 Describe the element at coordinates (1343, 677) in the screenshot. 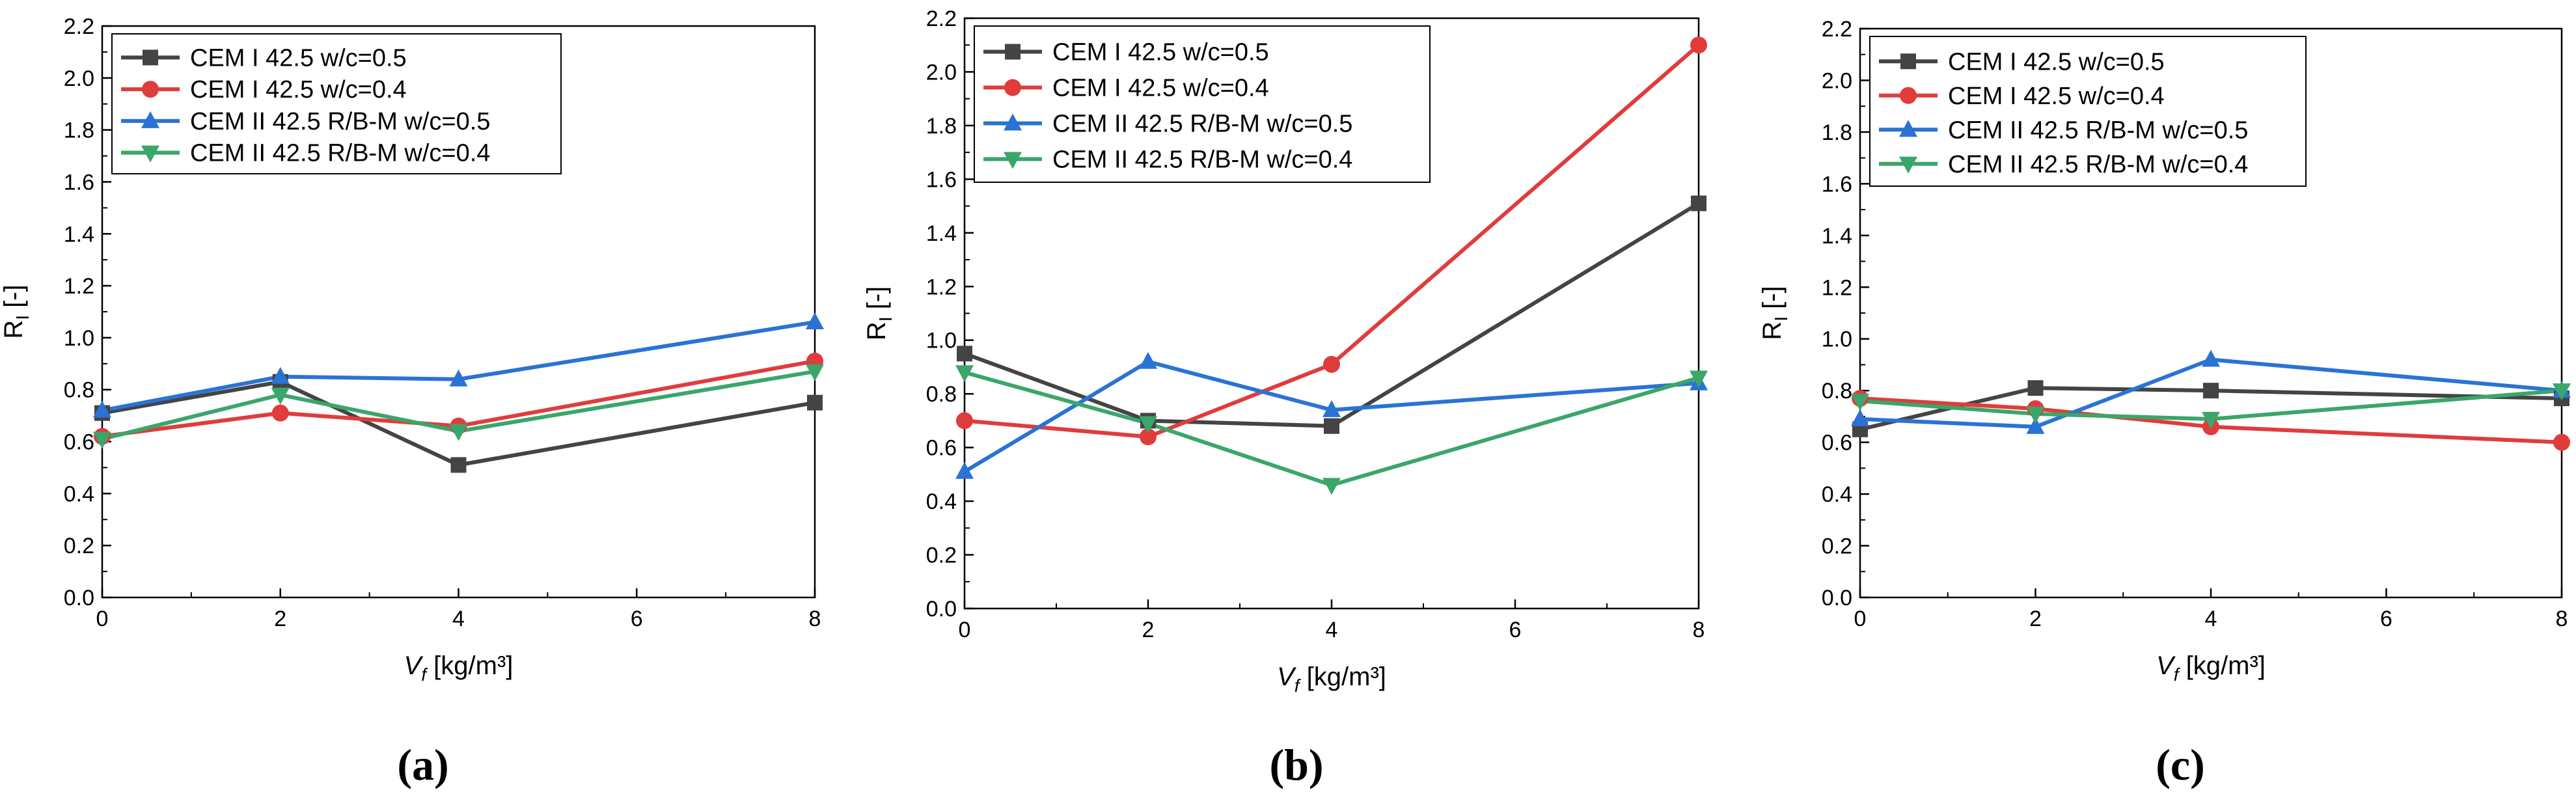

I see `x-axis-title-unit: [kg/m³]` at that location.